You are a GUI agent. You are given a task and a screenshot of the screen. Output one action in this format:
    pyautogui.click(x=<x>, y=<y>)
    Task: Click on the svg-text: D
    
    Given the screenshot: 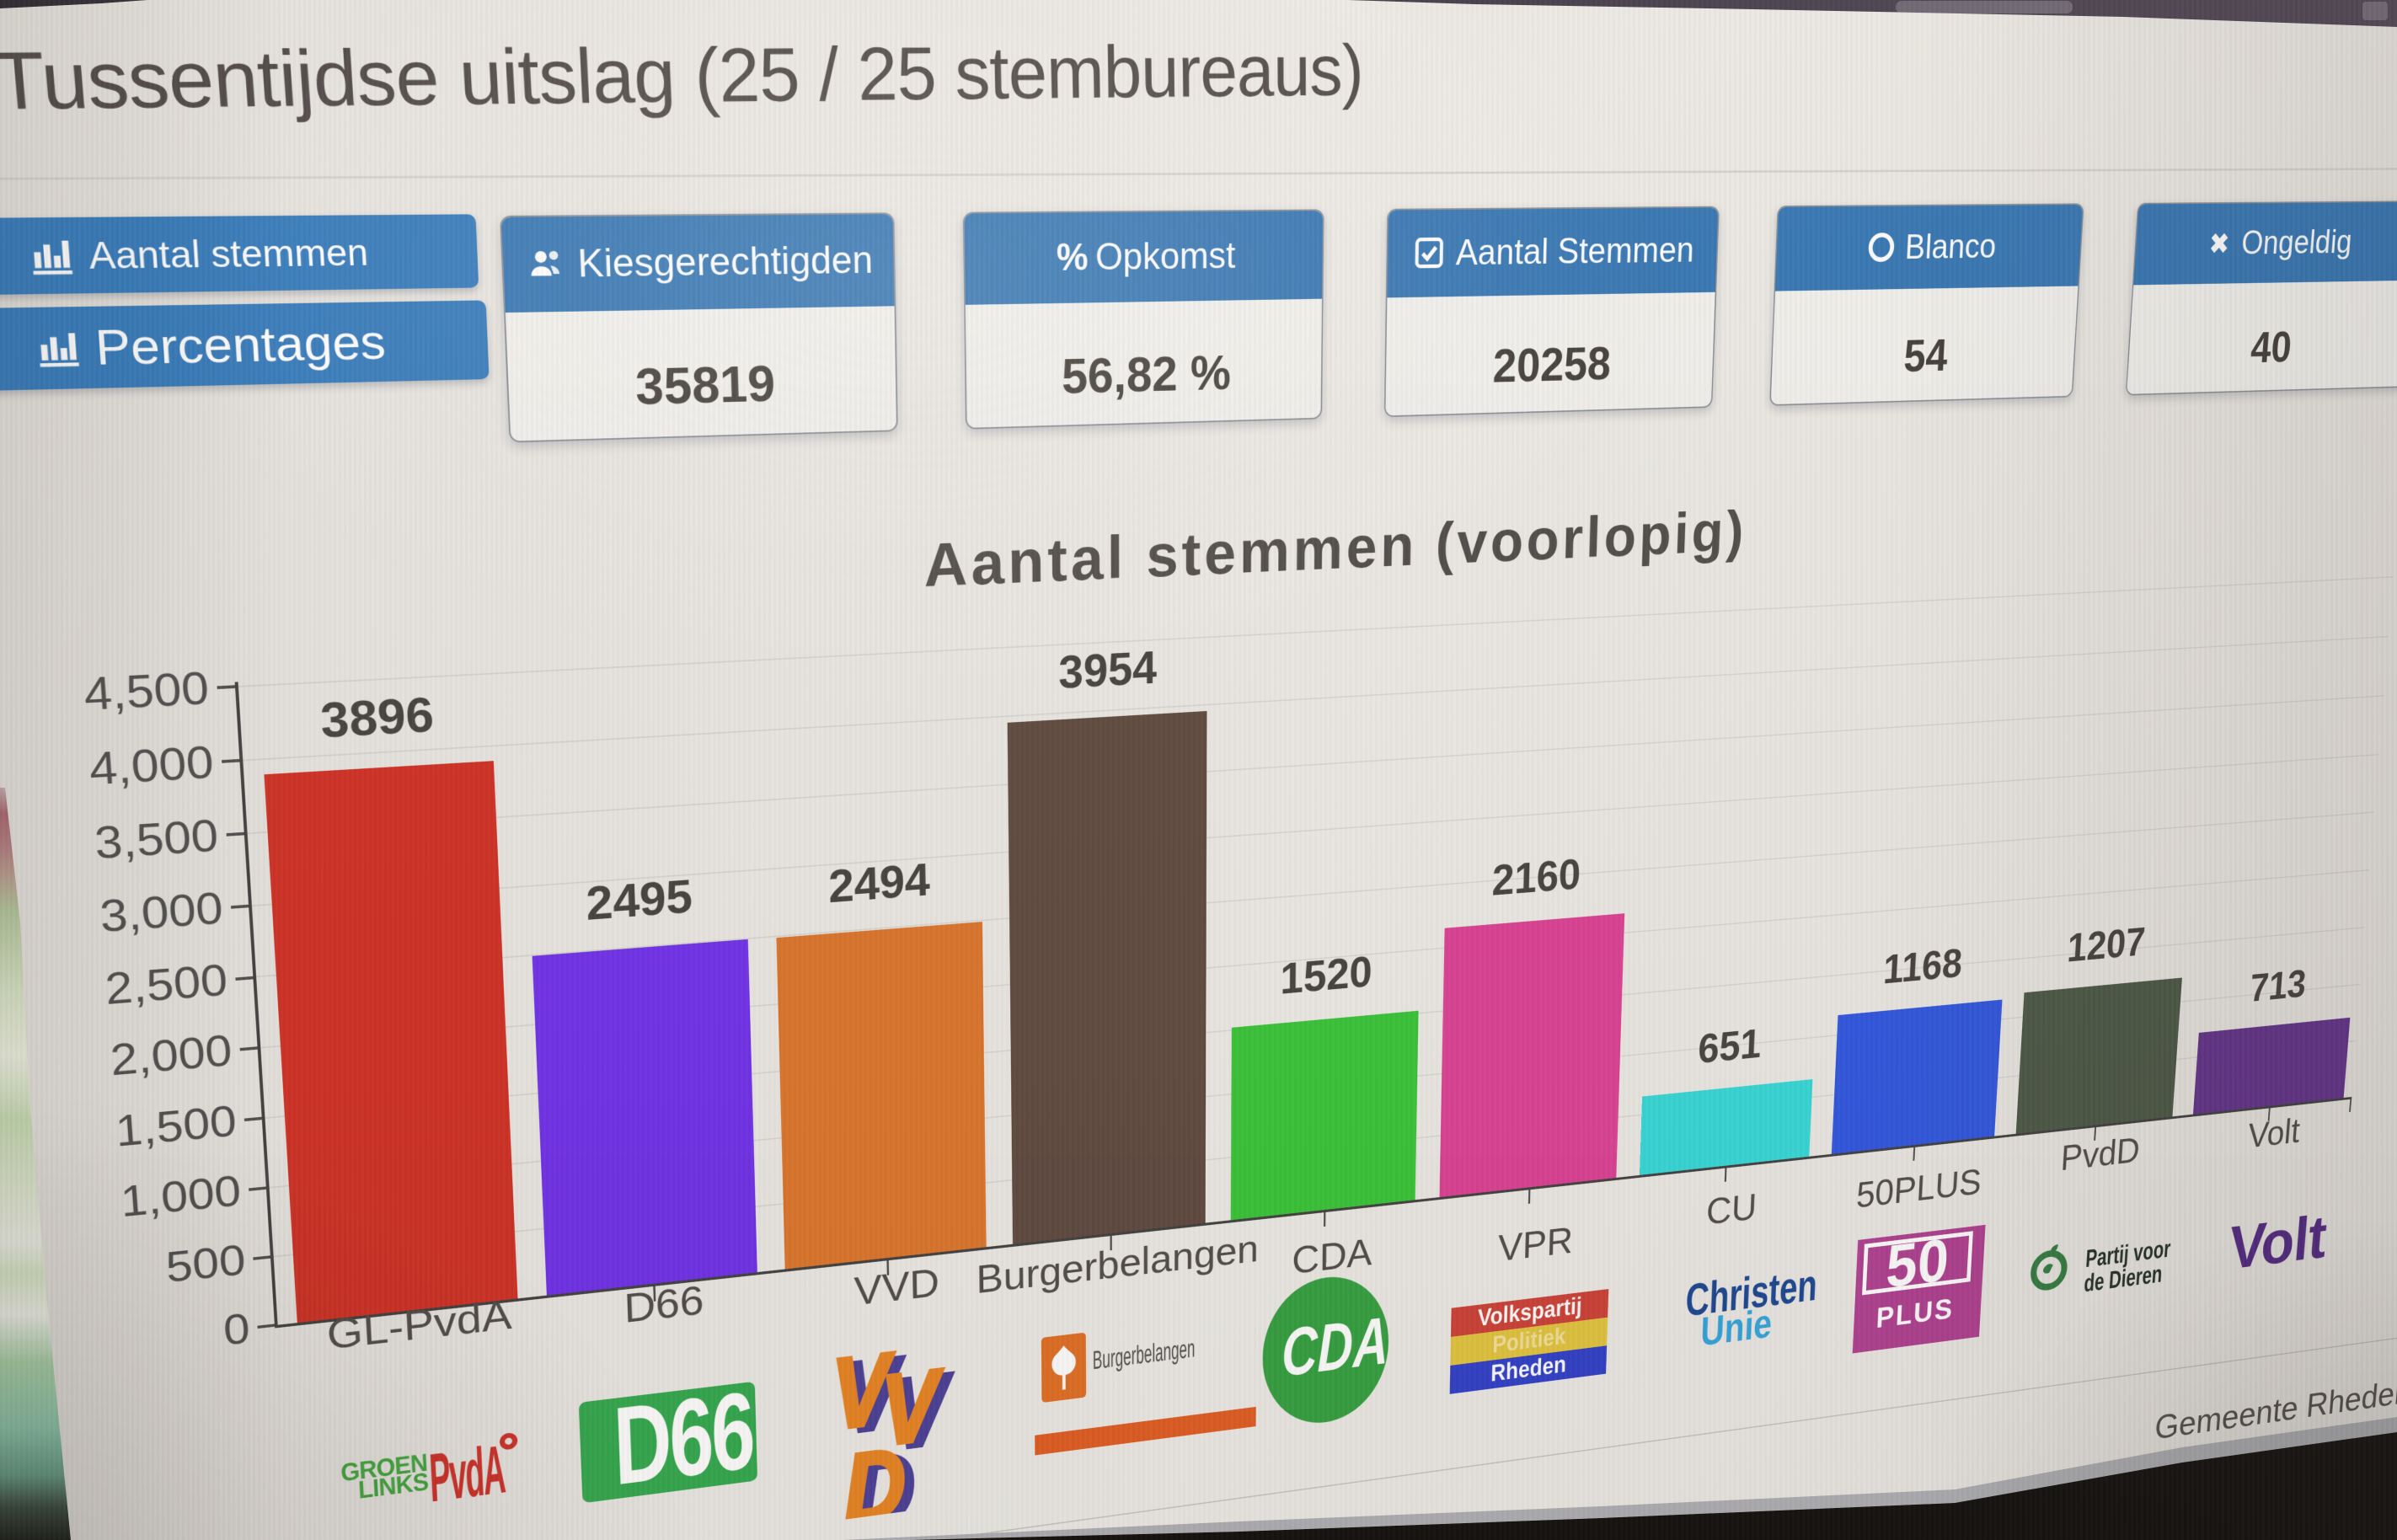 What is the action you would take?
    pyautogui.click(x=875, y=1474)
    